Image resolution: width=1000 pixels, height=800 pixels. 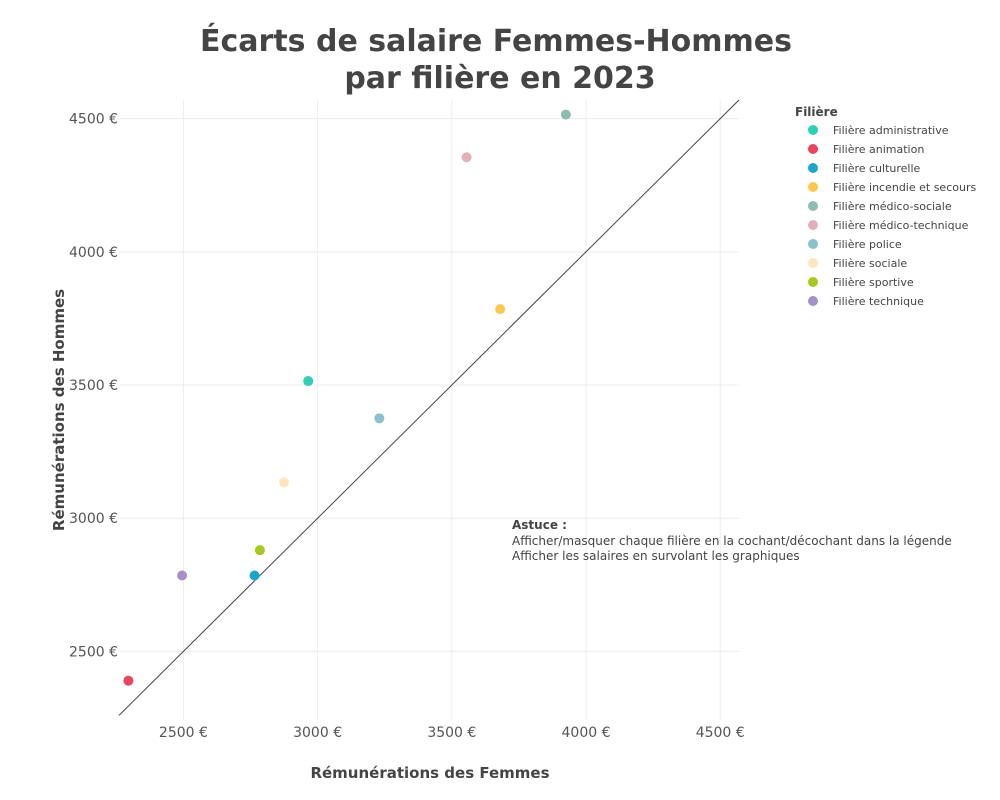 I want to click on point-fili-re-m-dico-technique, so click(x=466, y=157).